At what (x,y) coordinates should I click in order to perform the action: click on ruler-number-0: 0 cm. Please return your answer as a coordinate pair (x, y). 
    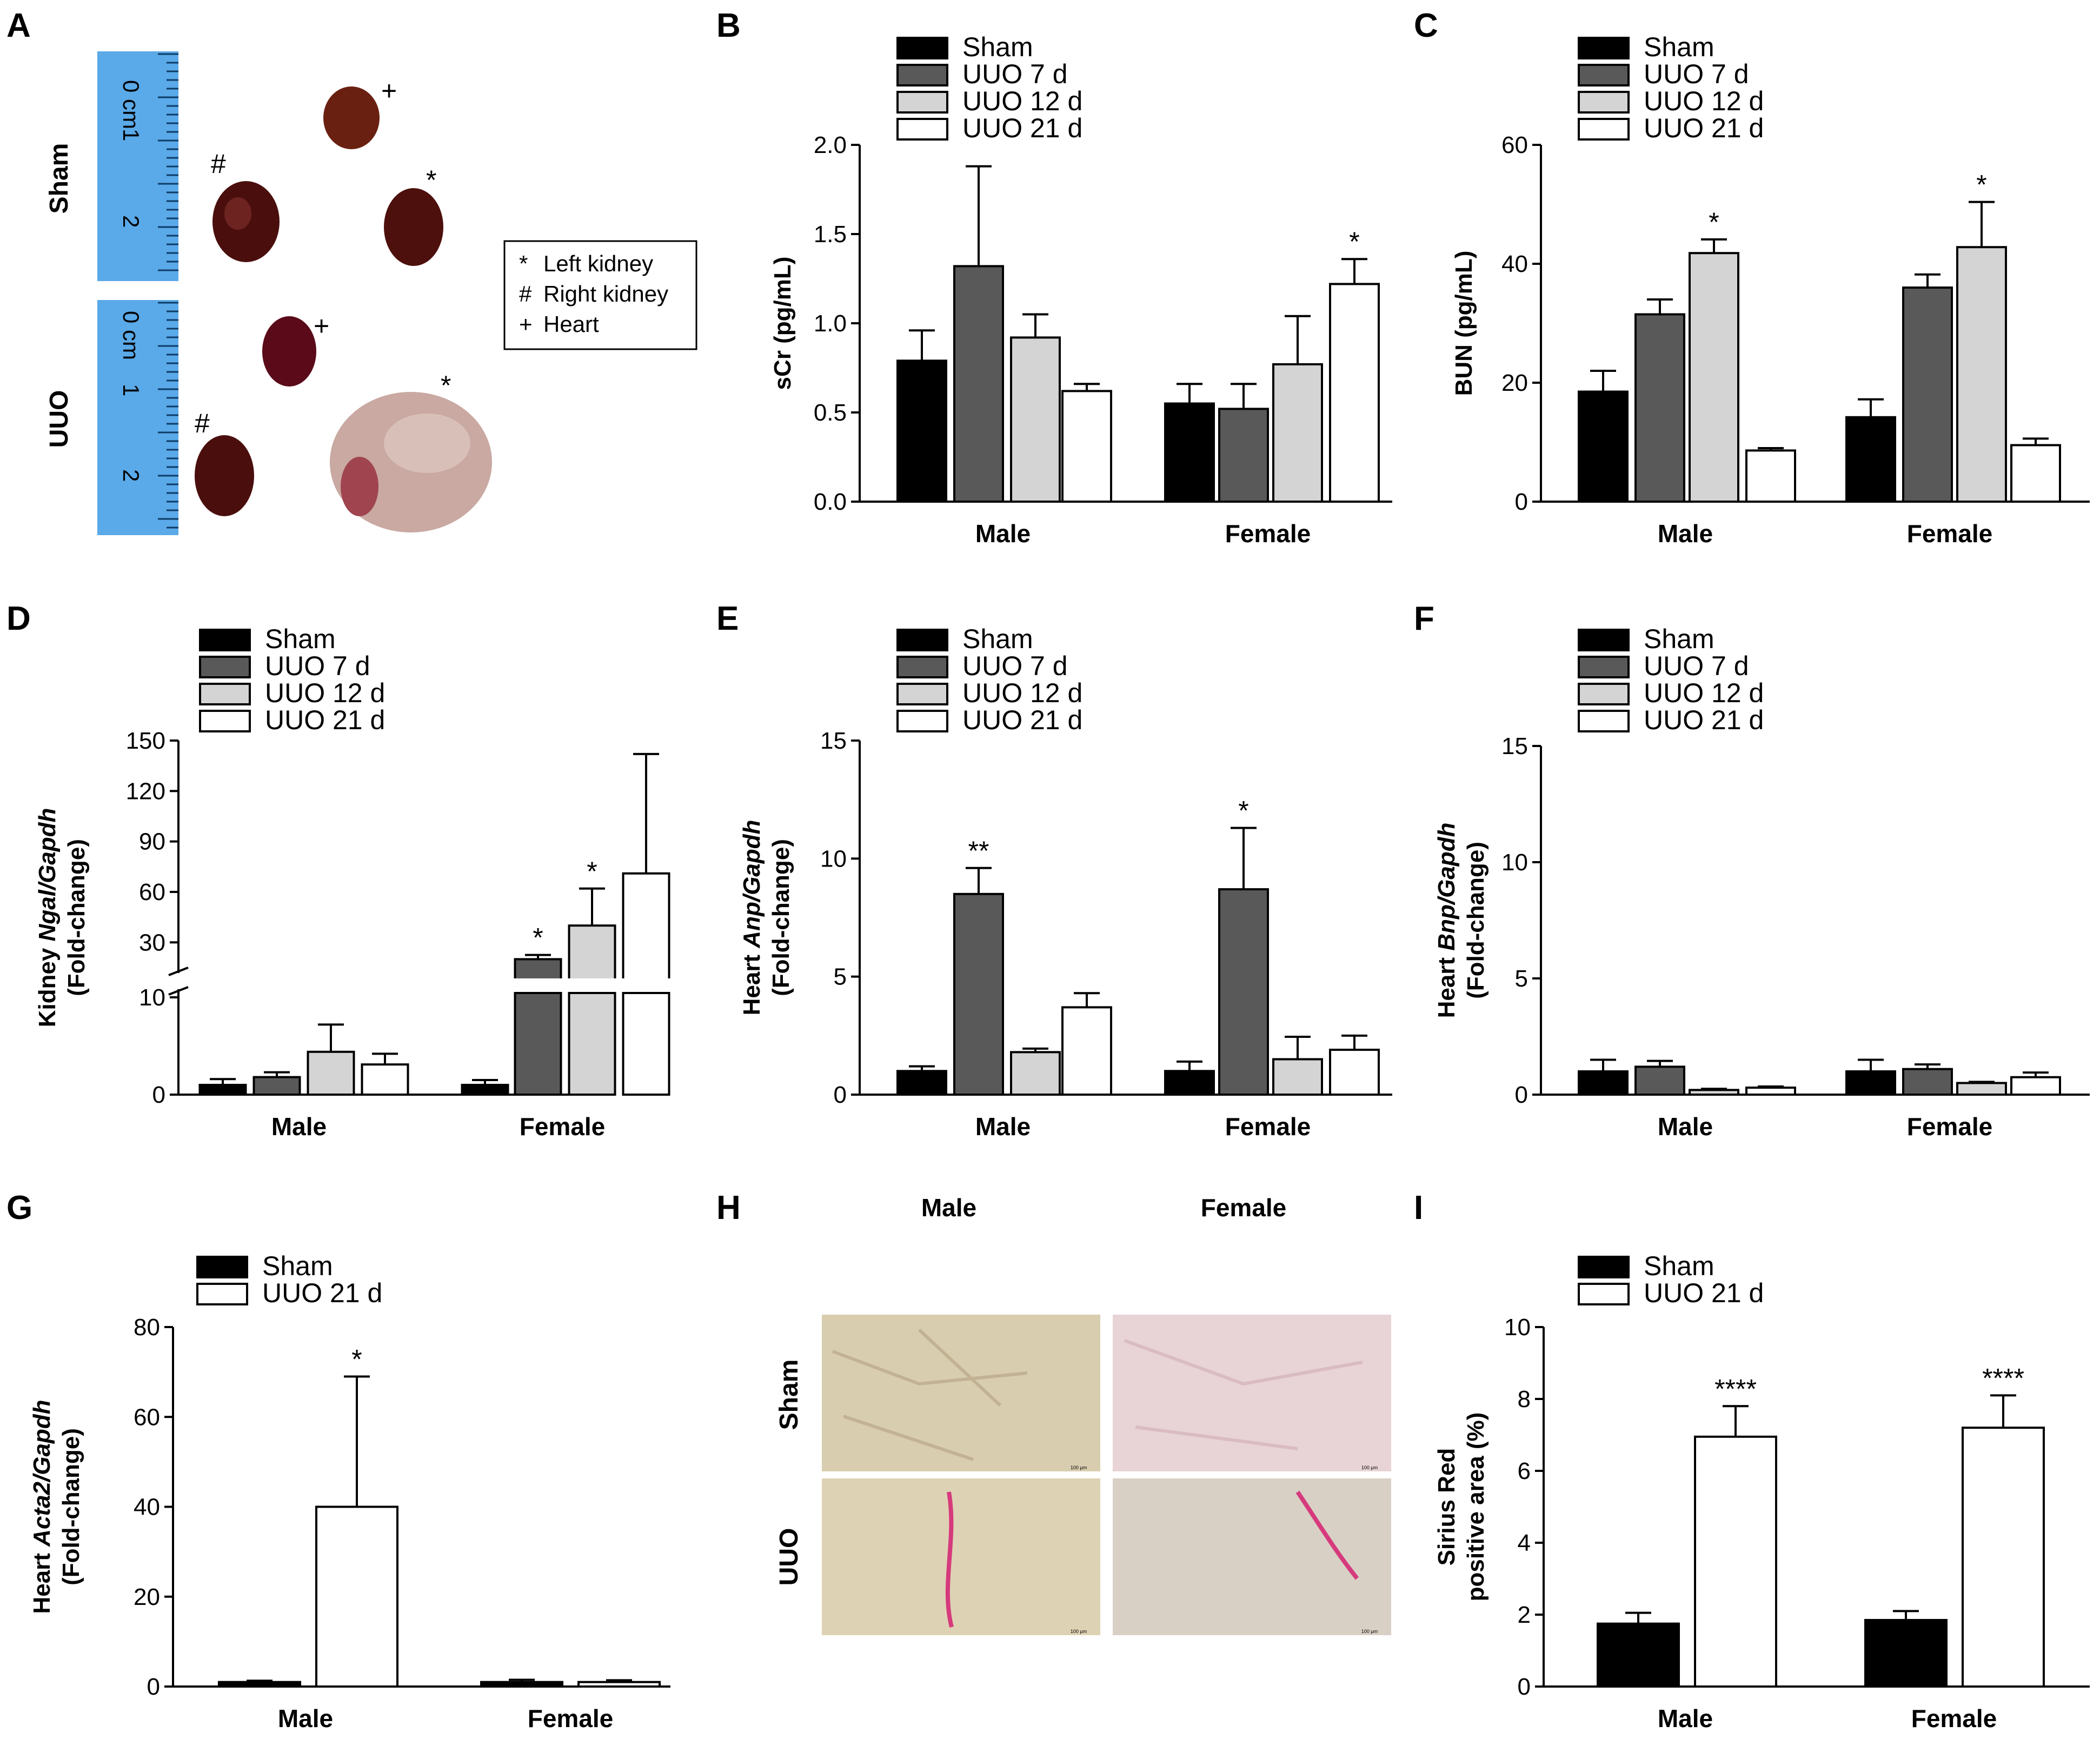
    Looking at the image, I should click on (131, 104).